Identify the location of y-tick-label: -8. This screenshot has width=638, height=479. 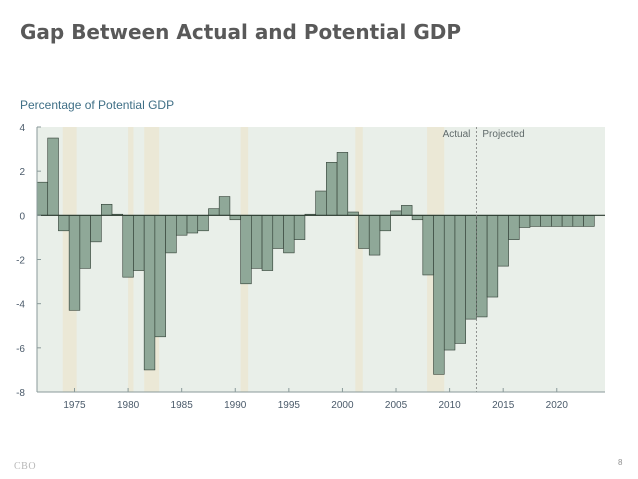
(20, 393).